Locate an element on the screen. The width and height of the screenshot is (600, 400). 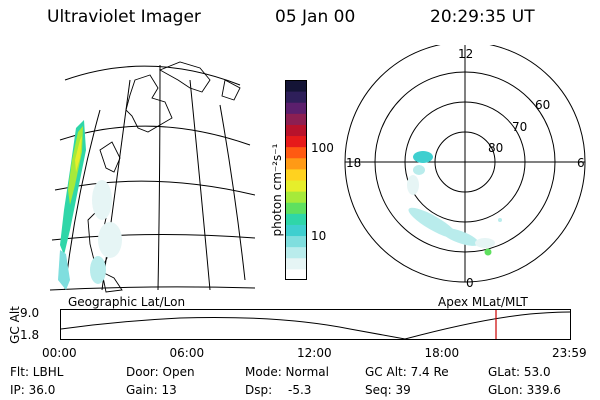
mlt-label-0: 0 is located at coordinates (470, 283).